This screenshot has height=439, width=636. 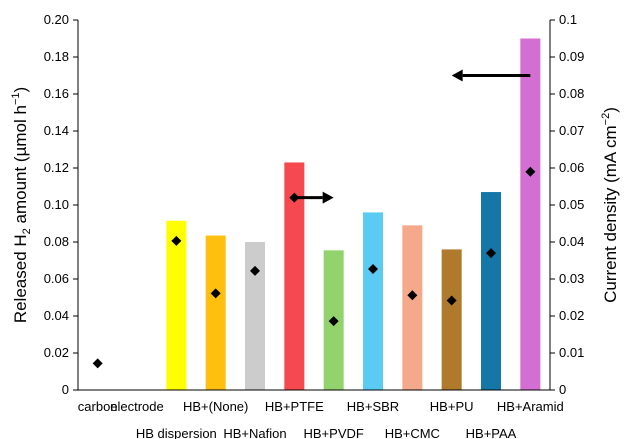 I want to click on bar-hb-sbr, so click(x=373, y=301).